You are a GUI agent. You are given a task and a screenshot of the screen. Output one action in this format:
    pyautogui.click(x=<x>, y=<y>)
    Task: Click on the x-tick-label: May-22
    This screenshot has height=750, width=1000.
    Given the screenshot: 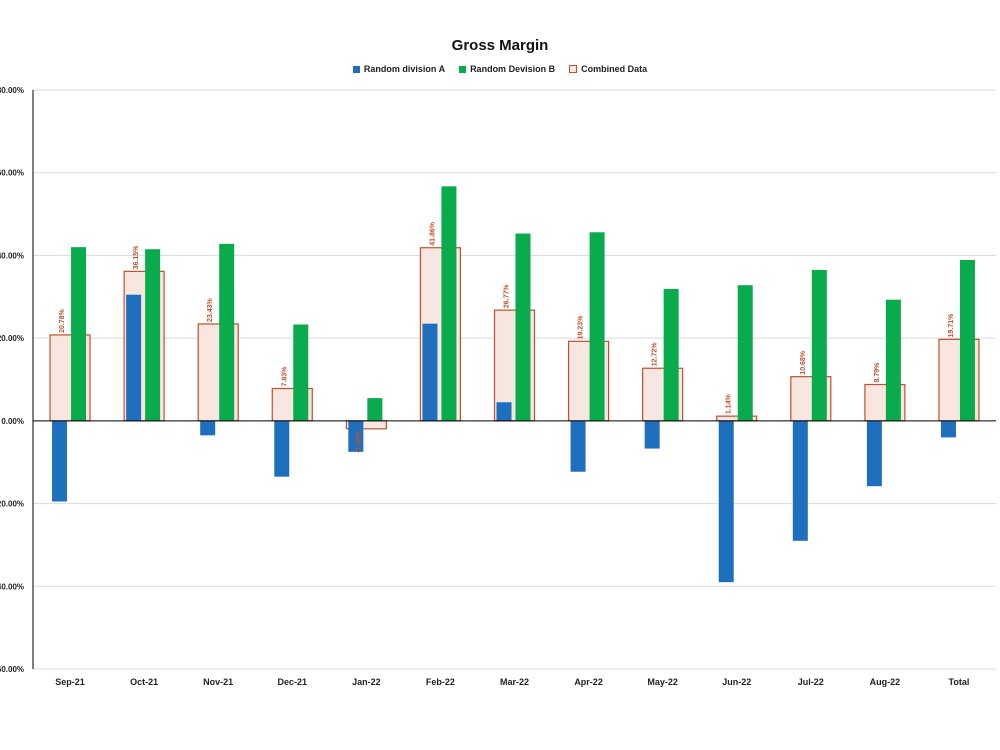 What is the action you would take?
    pyautogui.click(x=662, y=682)
    